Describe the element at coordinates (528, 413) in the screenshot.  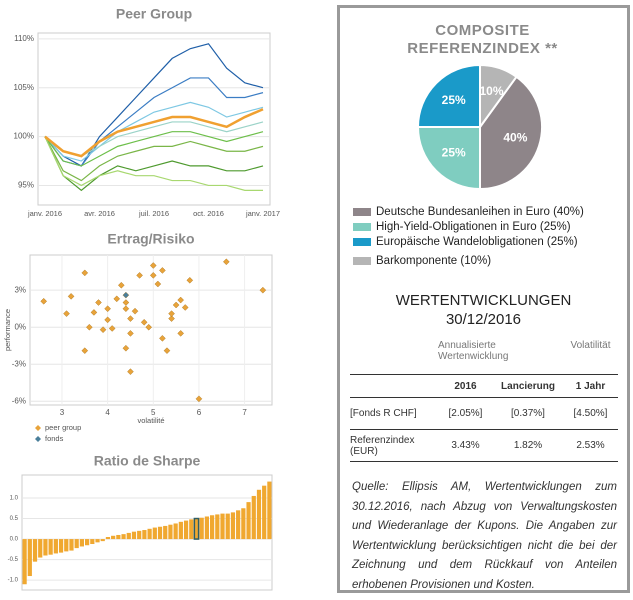
I see `cell: [0.37%]` at that location.